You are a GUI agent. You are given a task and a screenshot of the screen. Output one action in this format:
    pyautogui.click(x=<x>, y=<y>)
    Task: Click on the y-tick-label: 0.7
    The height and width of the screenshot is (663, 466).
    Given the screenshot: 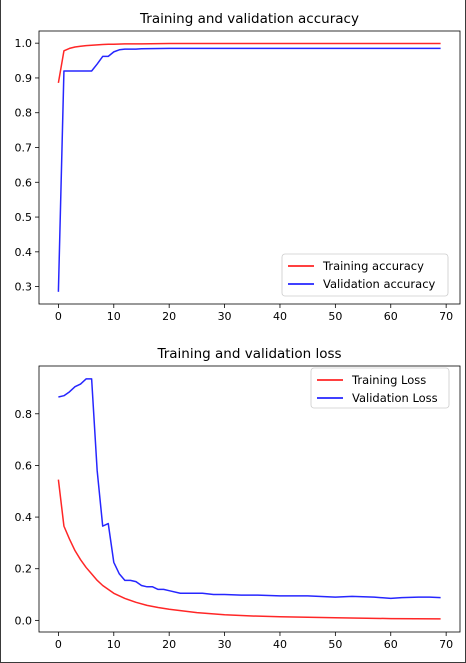 What is the action you would take?
    pyautogui.click(x=24, y=148)
    